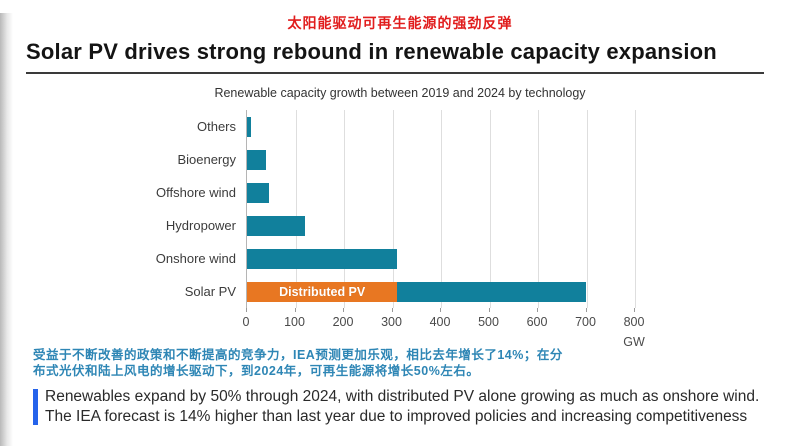 The width and height of the screenshot is (800, 446). What do you see at coordinates (195, 258) in the screenshot?
I see `category-label-onshore-wind: Onshore wind` at bounding box center [195, 258].